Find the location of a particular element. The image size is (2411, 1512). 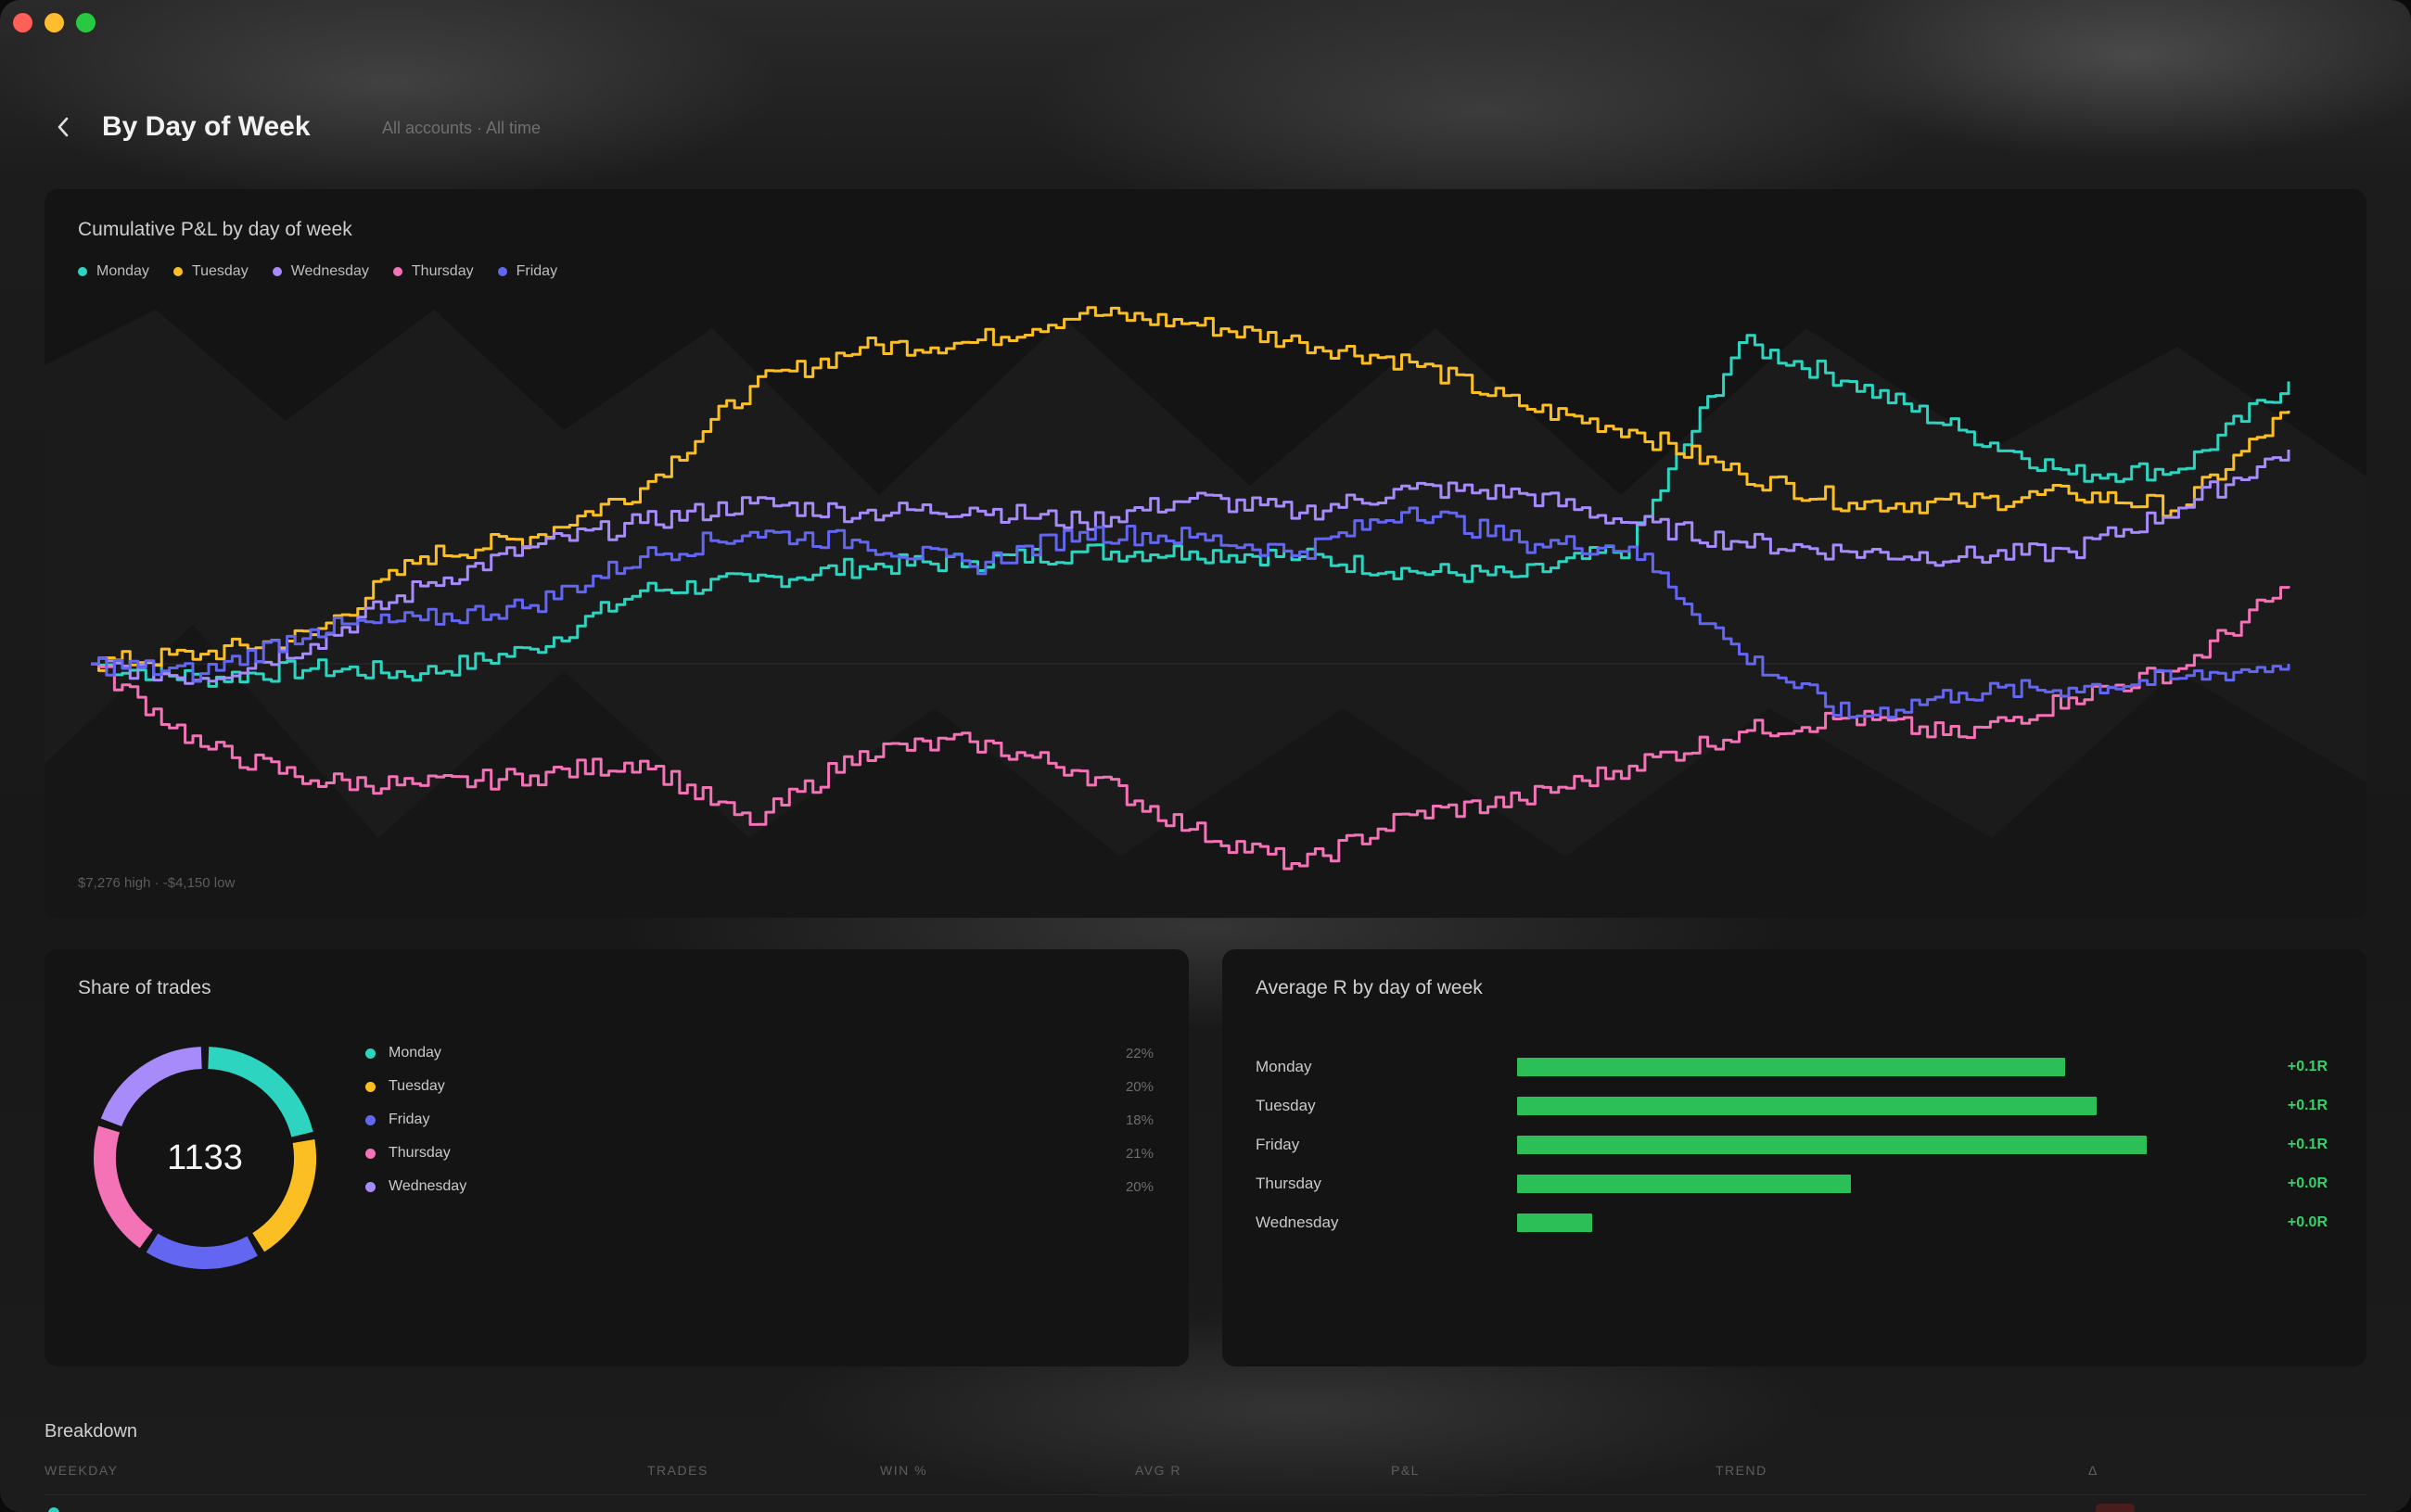

column-header-win-pct: WIN % is located at coordinates (904, 1470).